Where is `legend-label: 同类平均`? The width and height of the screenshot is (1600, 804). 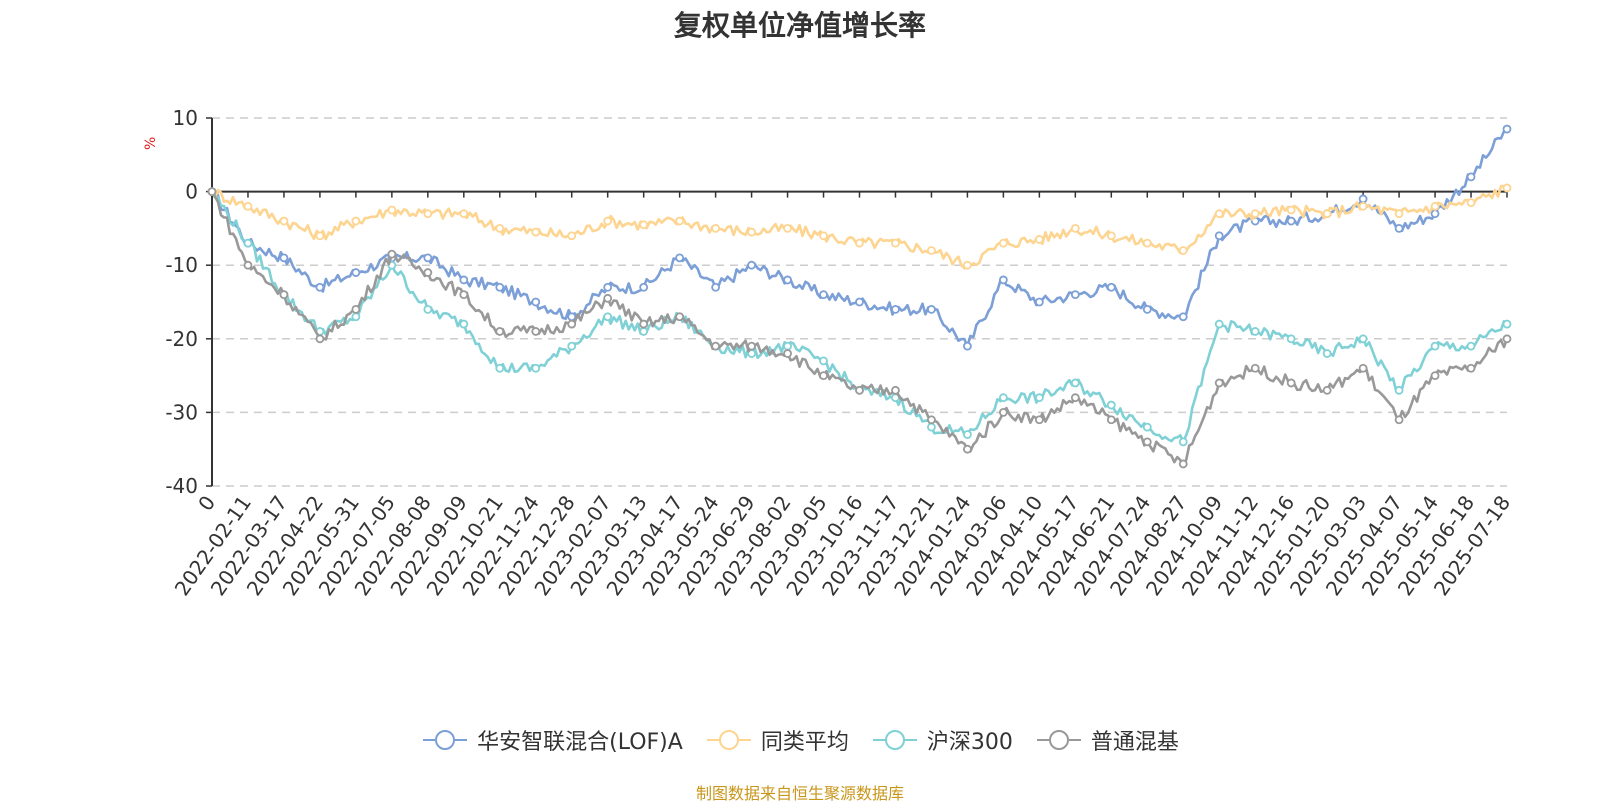
legend-label: 同类平均 is located at coordinates (804, 742).